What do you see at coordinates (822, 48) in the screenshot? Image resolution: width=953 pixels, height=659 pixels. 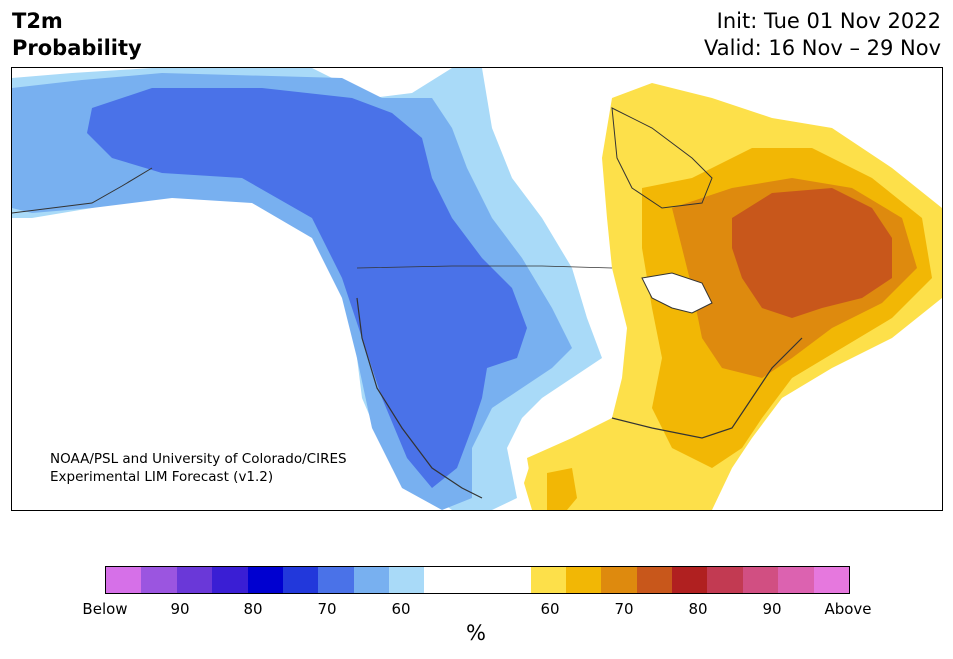 I see `valid-range: Valid: 16 Nov – 29 Nov` at bounding box center [822, 48].